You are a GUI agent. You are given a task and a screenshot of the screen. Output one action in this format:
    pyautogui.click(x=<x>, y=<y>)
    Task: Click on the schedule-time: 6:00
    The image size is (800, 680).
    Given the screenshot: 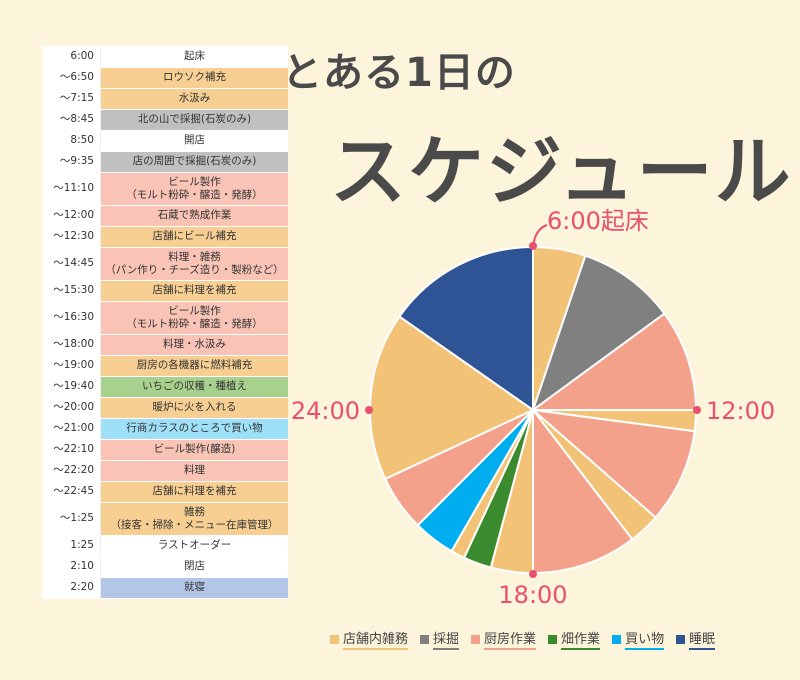 What is the action you would take?
    pyautogui.click(x=71, y=57)
    